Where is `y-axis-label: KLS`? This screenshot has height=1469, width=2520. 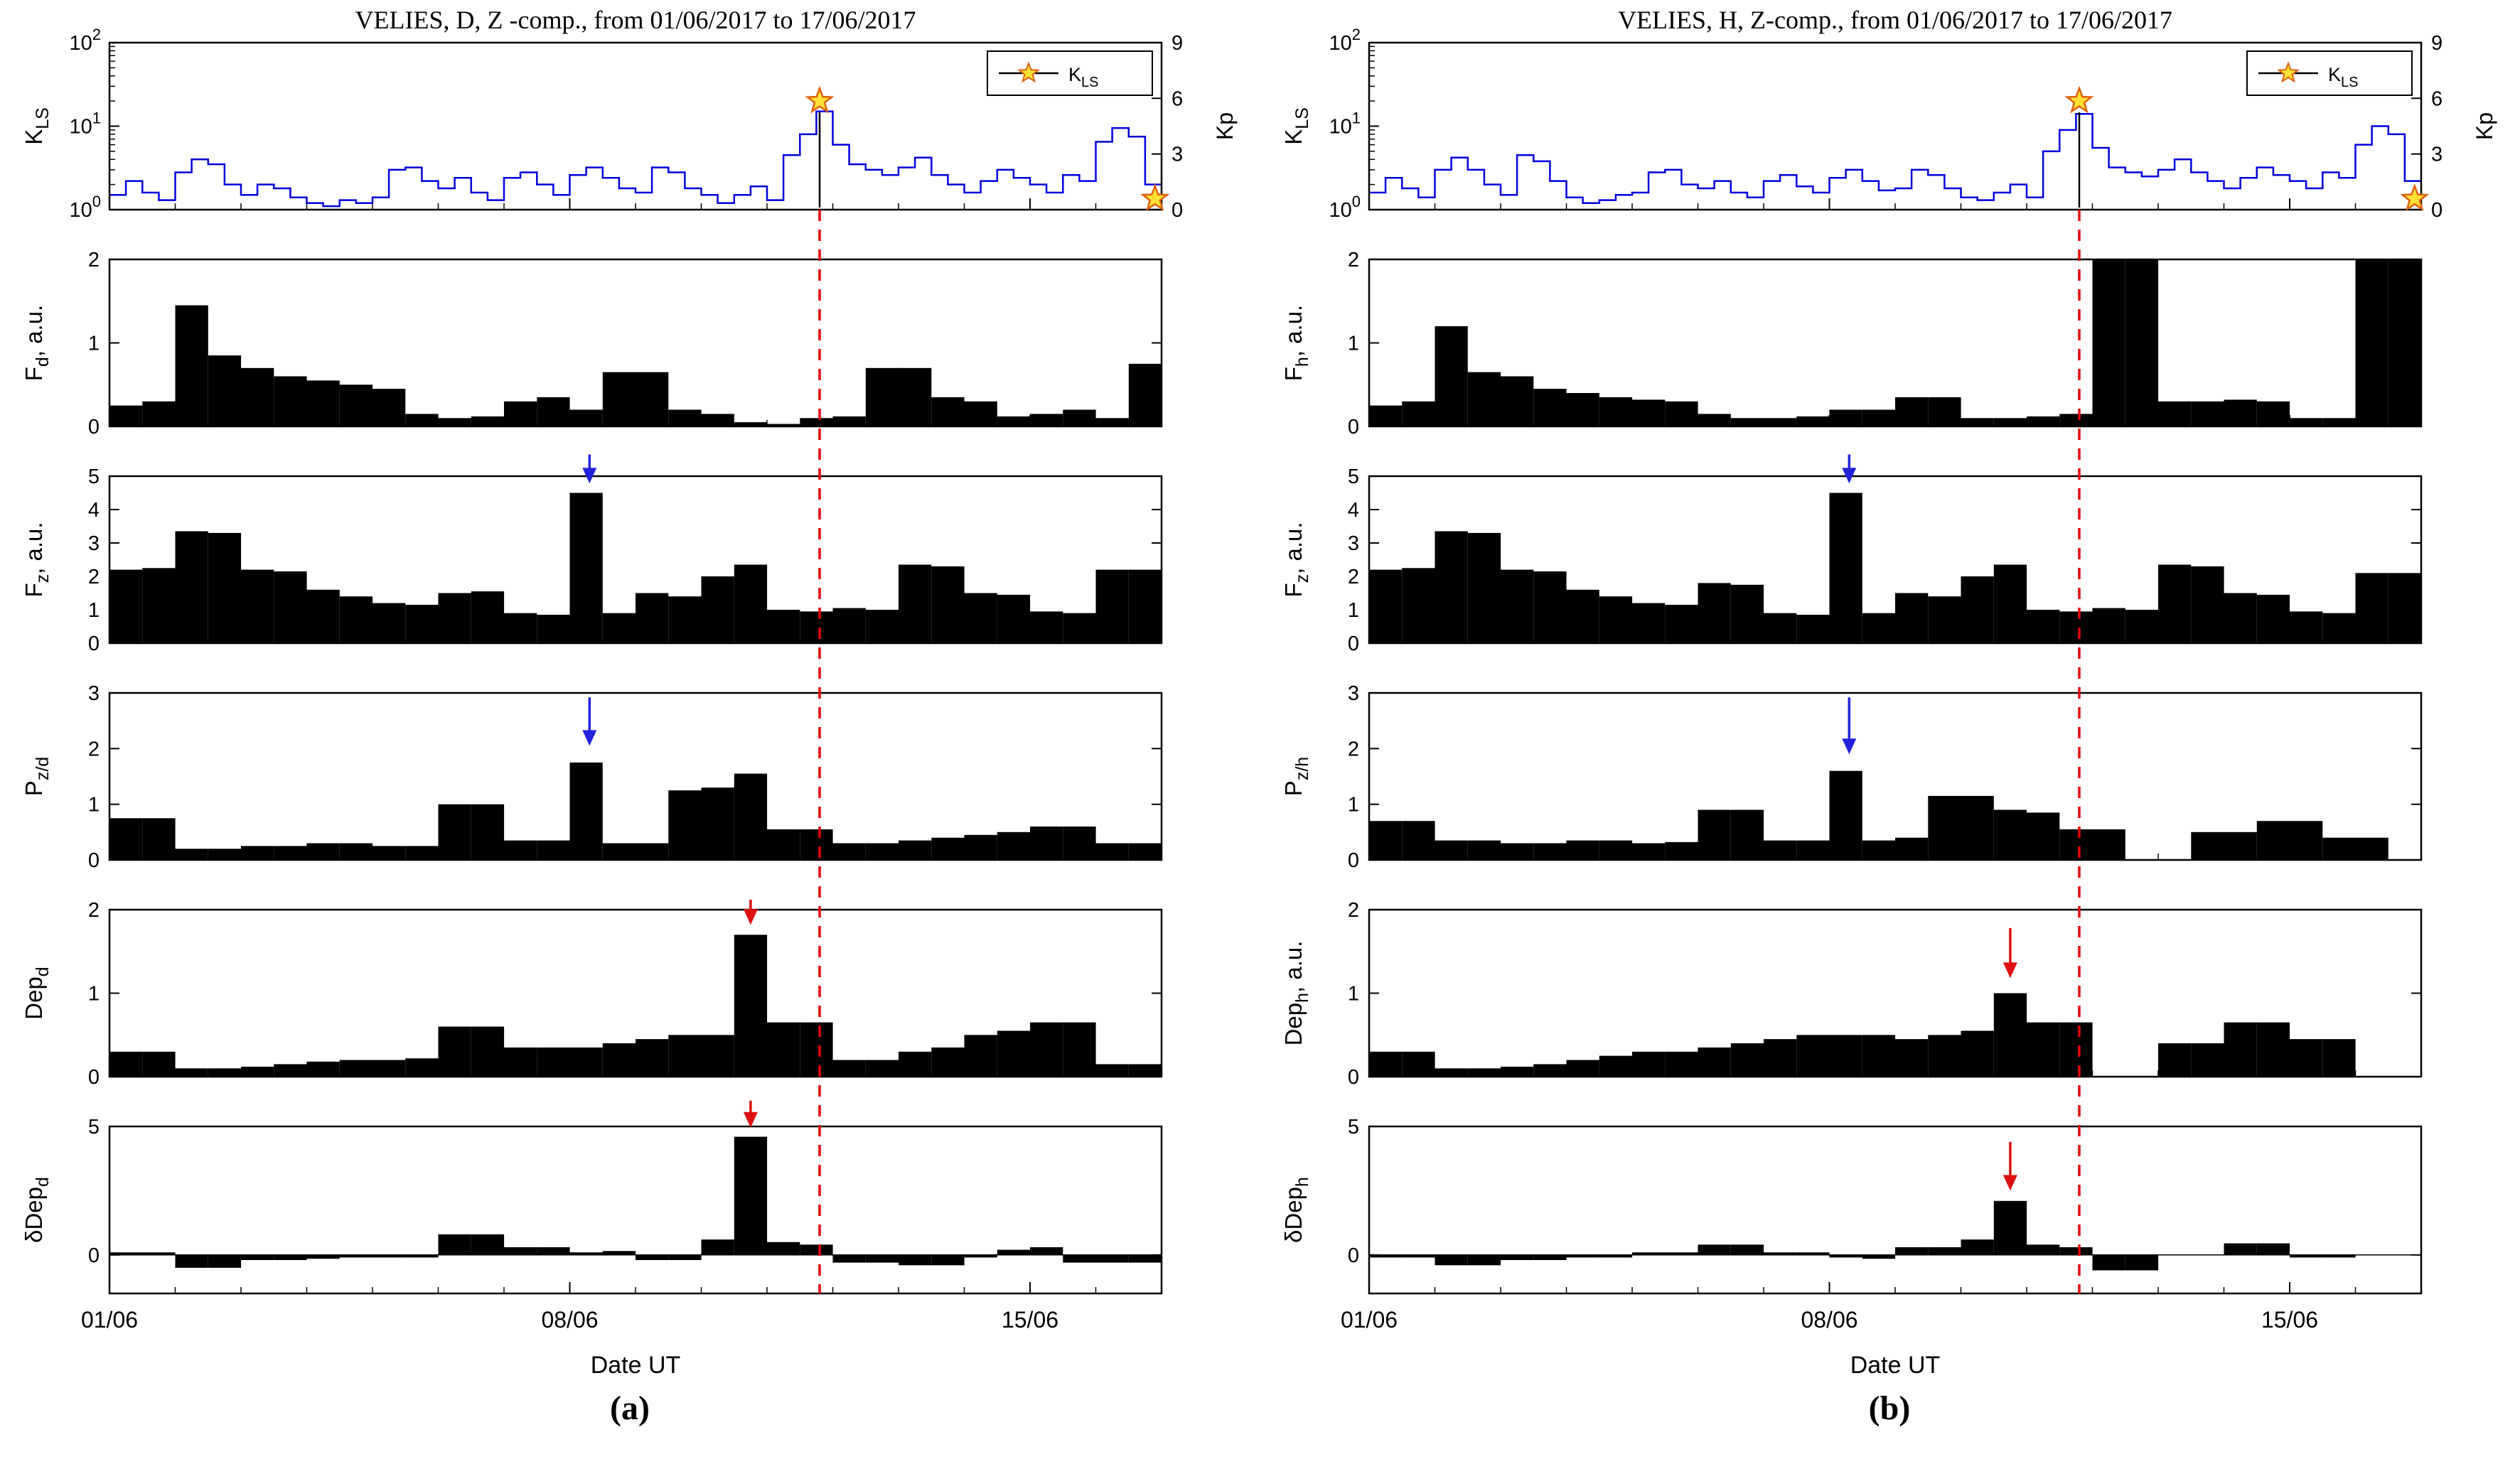 y-axis-label: KLS is located at coordinates (1296, 126).